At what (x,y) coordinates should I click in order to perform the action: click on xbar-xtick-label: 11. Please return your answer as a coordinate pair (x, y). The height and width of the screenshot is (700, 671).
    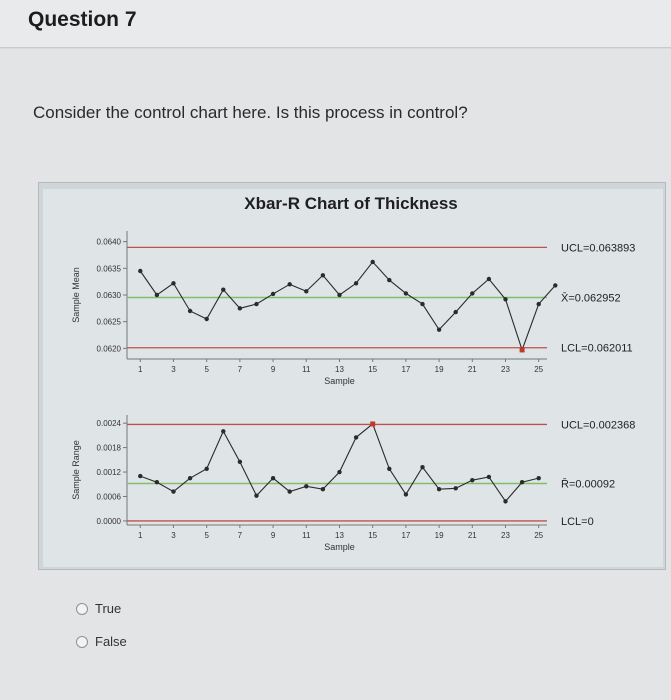
    Looking at the image, I should click on (306, 369).